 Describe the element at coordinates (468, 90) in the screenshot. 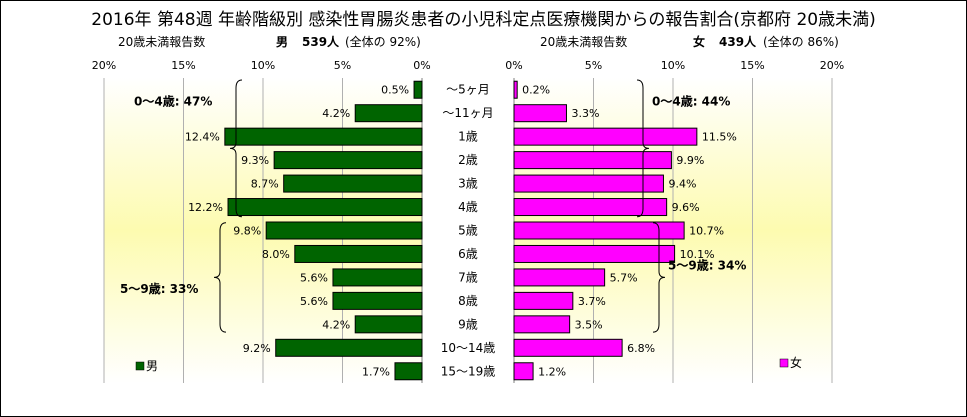

I see `age-category-label: ～5ヶ月` at that location.